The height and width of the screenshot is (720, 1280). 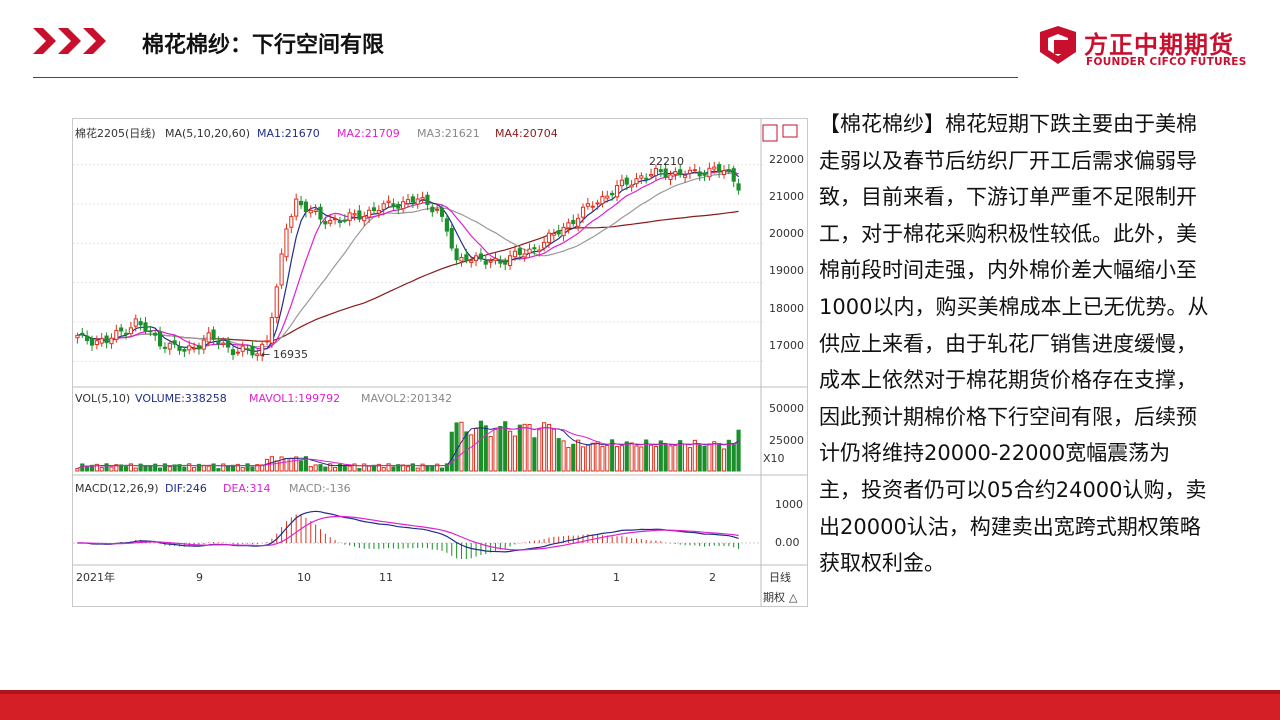 I want to click on macd-tick-1000: 1000, so click(x=789, y=504).